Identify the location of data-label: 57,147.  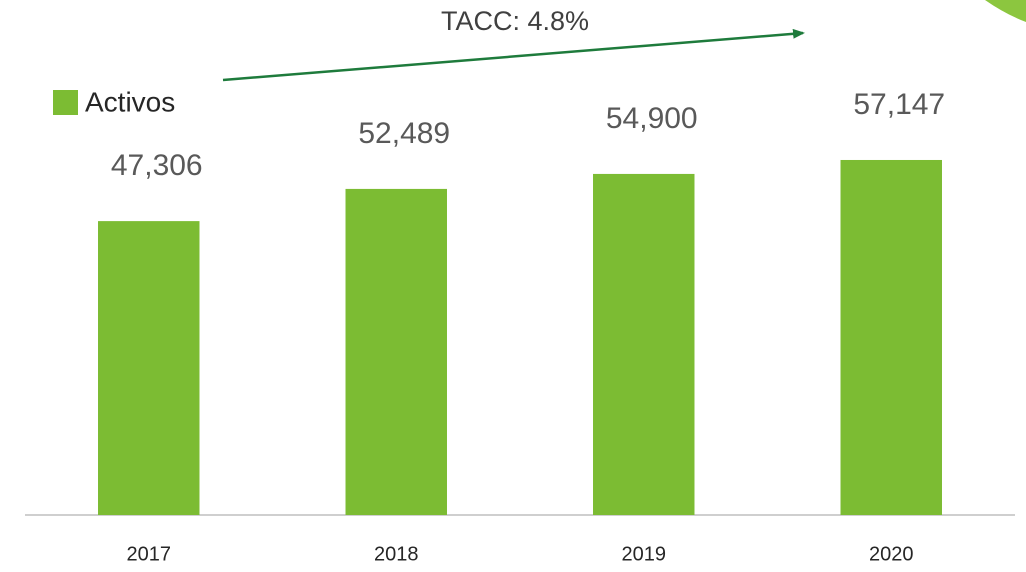
(899, 104).